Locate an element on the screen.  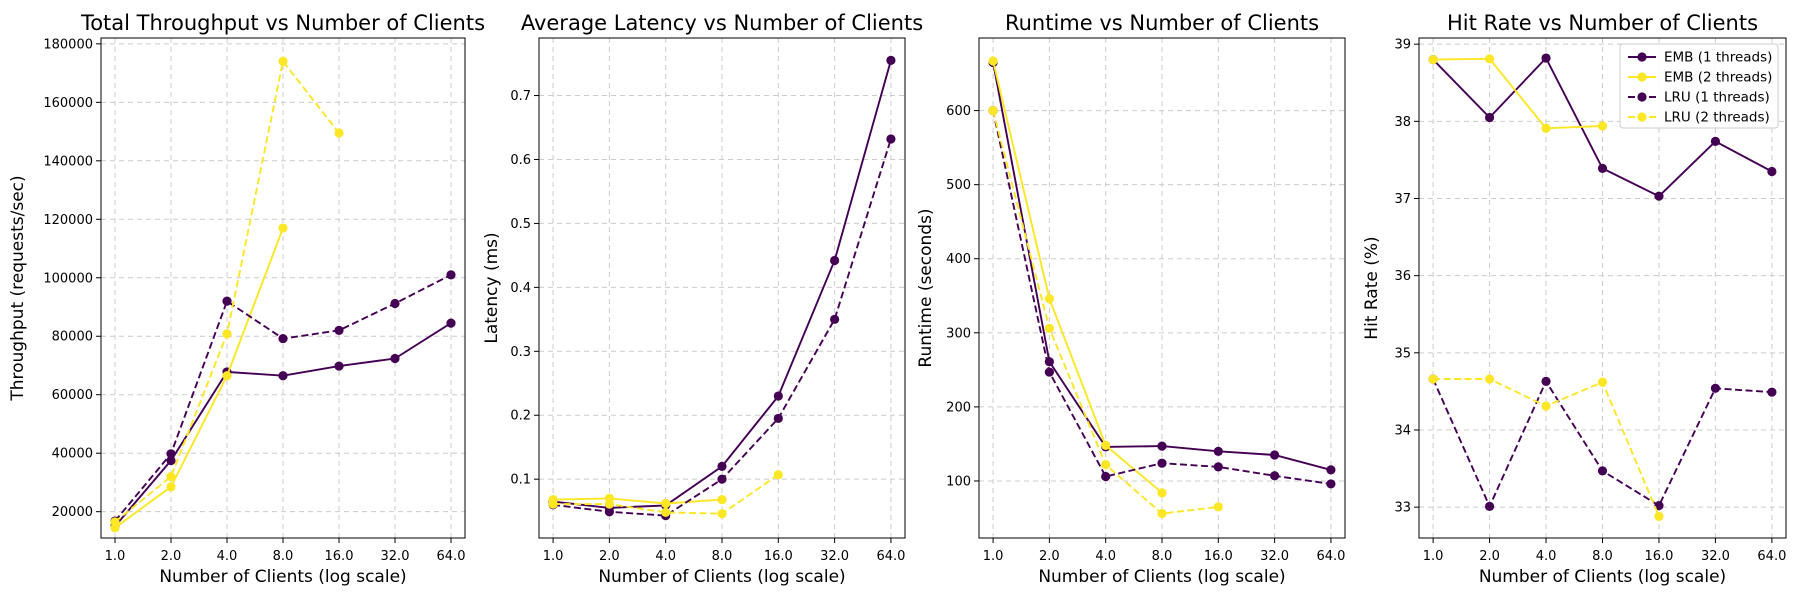
y-tick-label: 35 is located at coordinates (1402, 353).